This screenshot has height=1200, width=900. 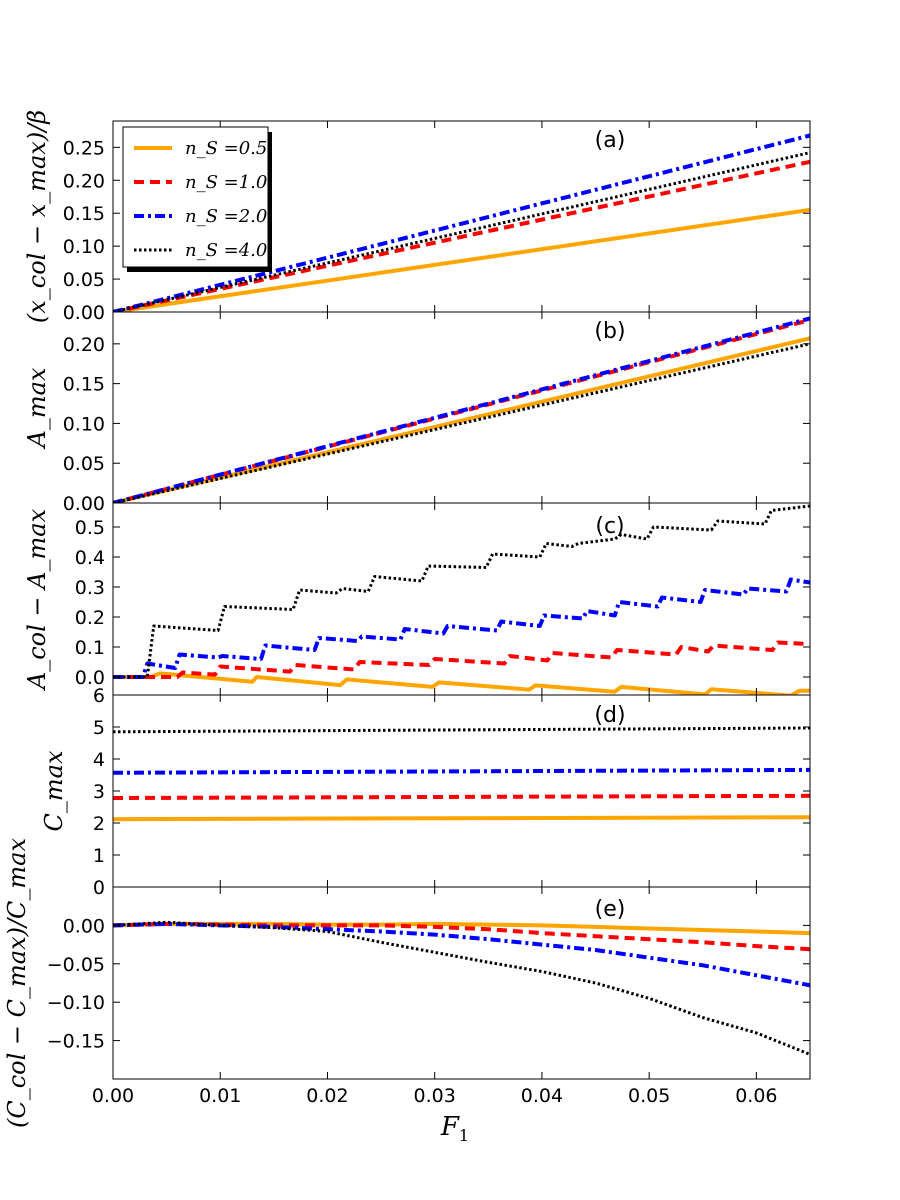 What do you see at coordinates (609, 331) in the screenshot?
I see `panel-label: (b)` at bounding box center [609, 331].